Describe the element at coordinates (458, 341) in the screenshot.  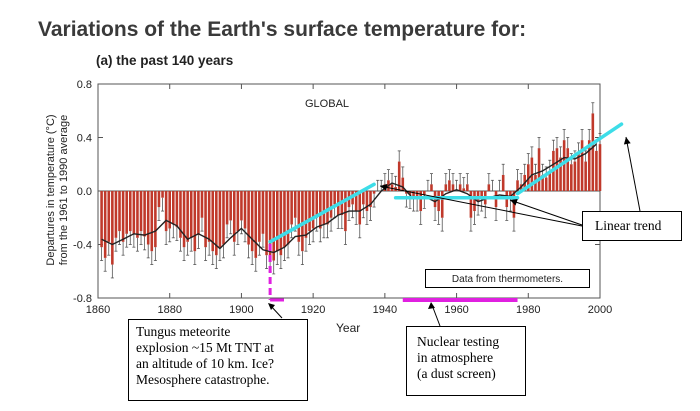
I see `nuclear-line-1: Nuclear testing` at that location.